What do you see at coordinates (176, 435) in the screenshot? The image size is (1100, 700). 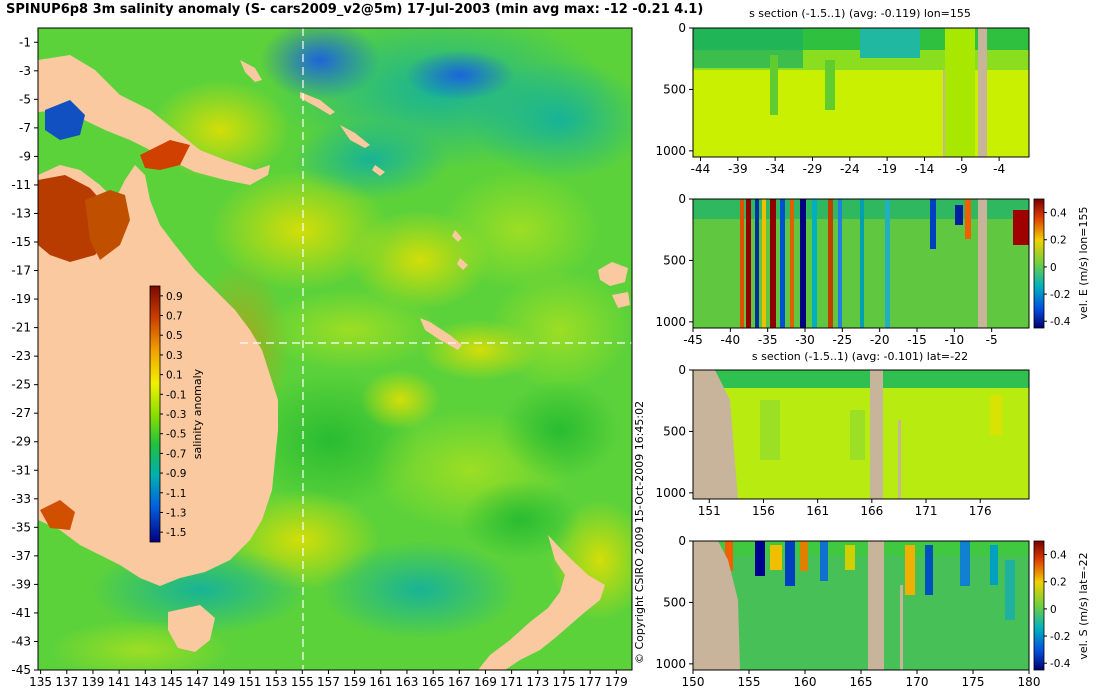 I see `salinity-colorbar-tick-label: -0.5` at bounding box center [176, 435].